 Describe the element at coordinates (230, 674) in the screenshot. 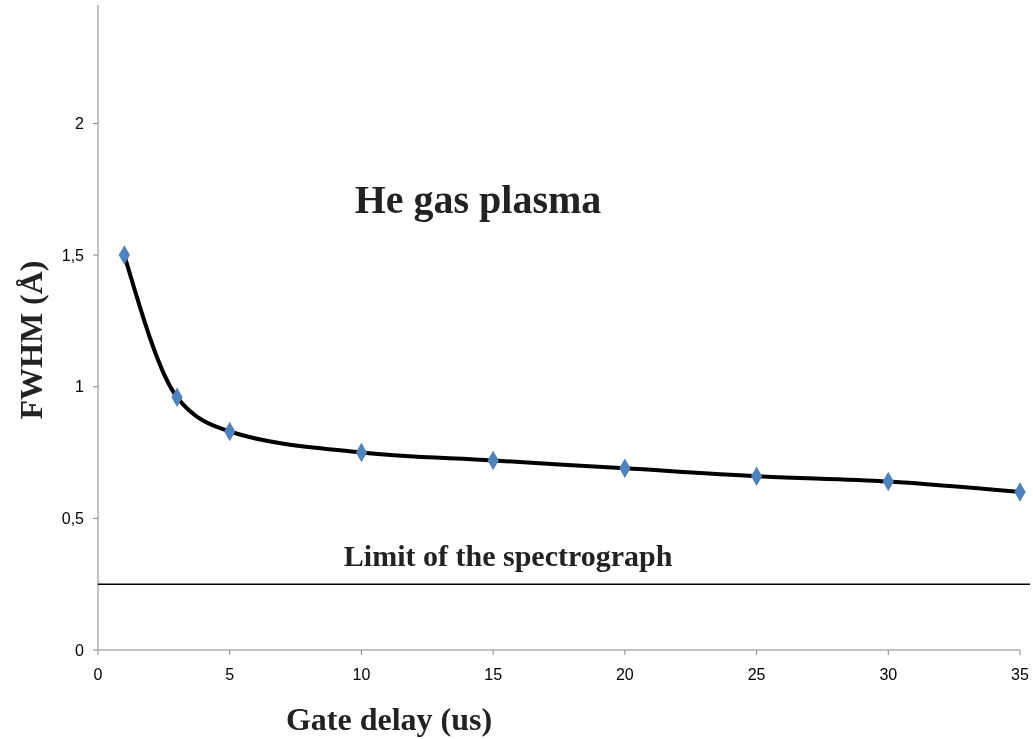

I see `x-tick-label: 5` at that location.